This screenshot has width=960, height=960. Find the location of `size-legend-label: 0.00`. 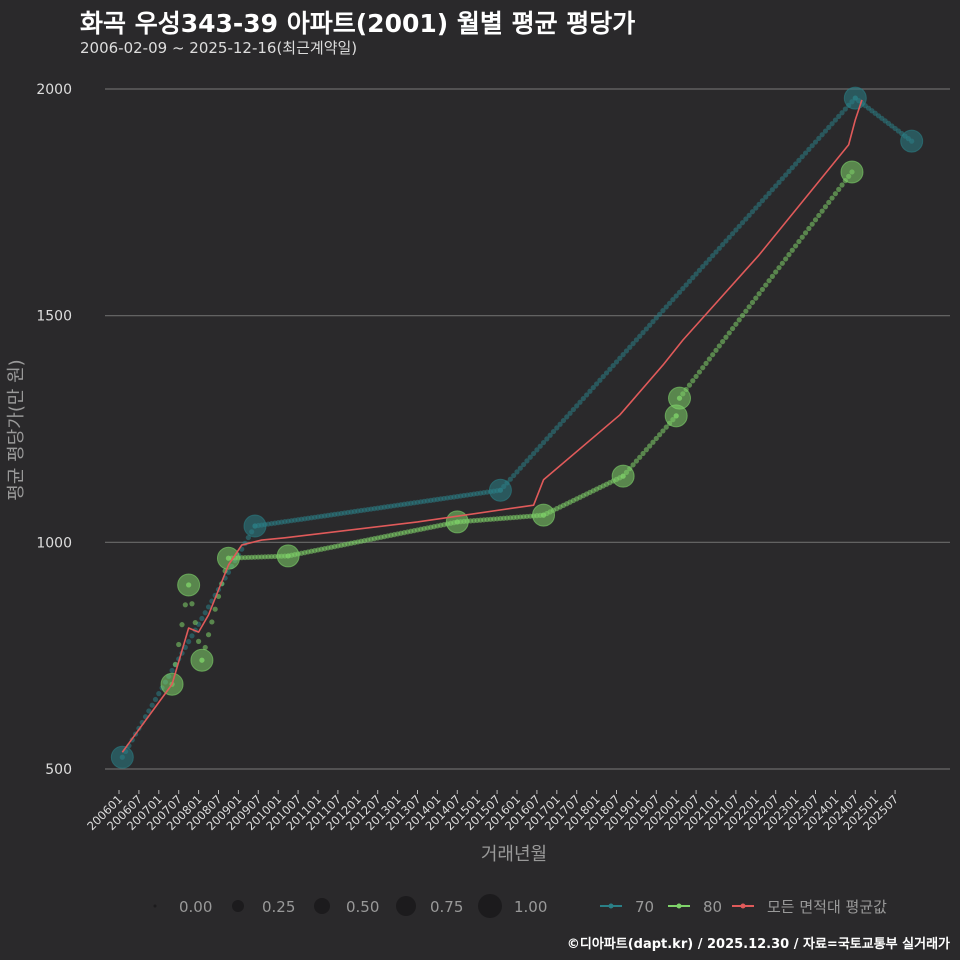

size-legend-label: 0.00 is located at coordinates (195, 907).